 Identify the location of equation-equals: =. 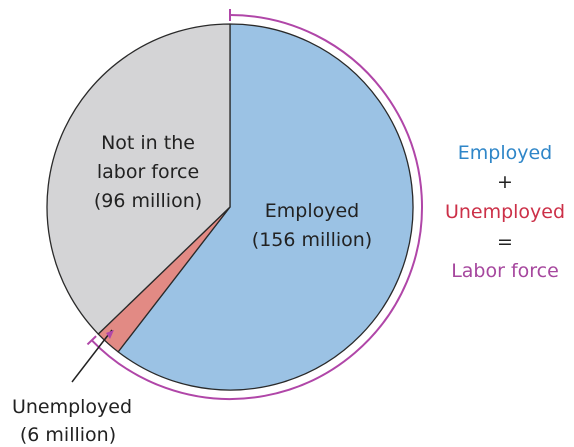
(505, 242).